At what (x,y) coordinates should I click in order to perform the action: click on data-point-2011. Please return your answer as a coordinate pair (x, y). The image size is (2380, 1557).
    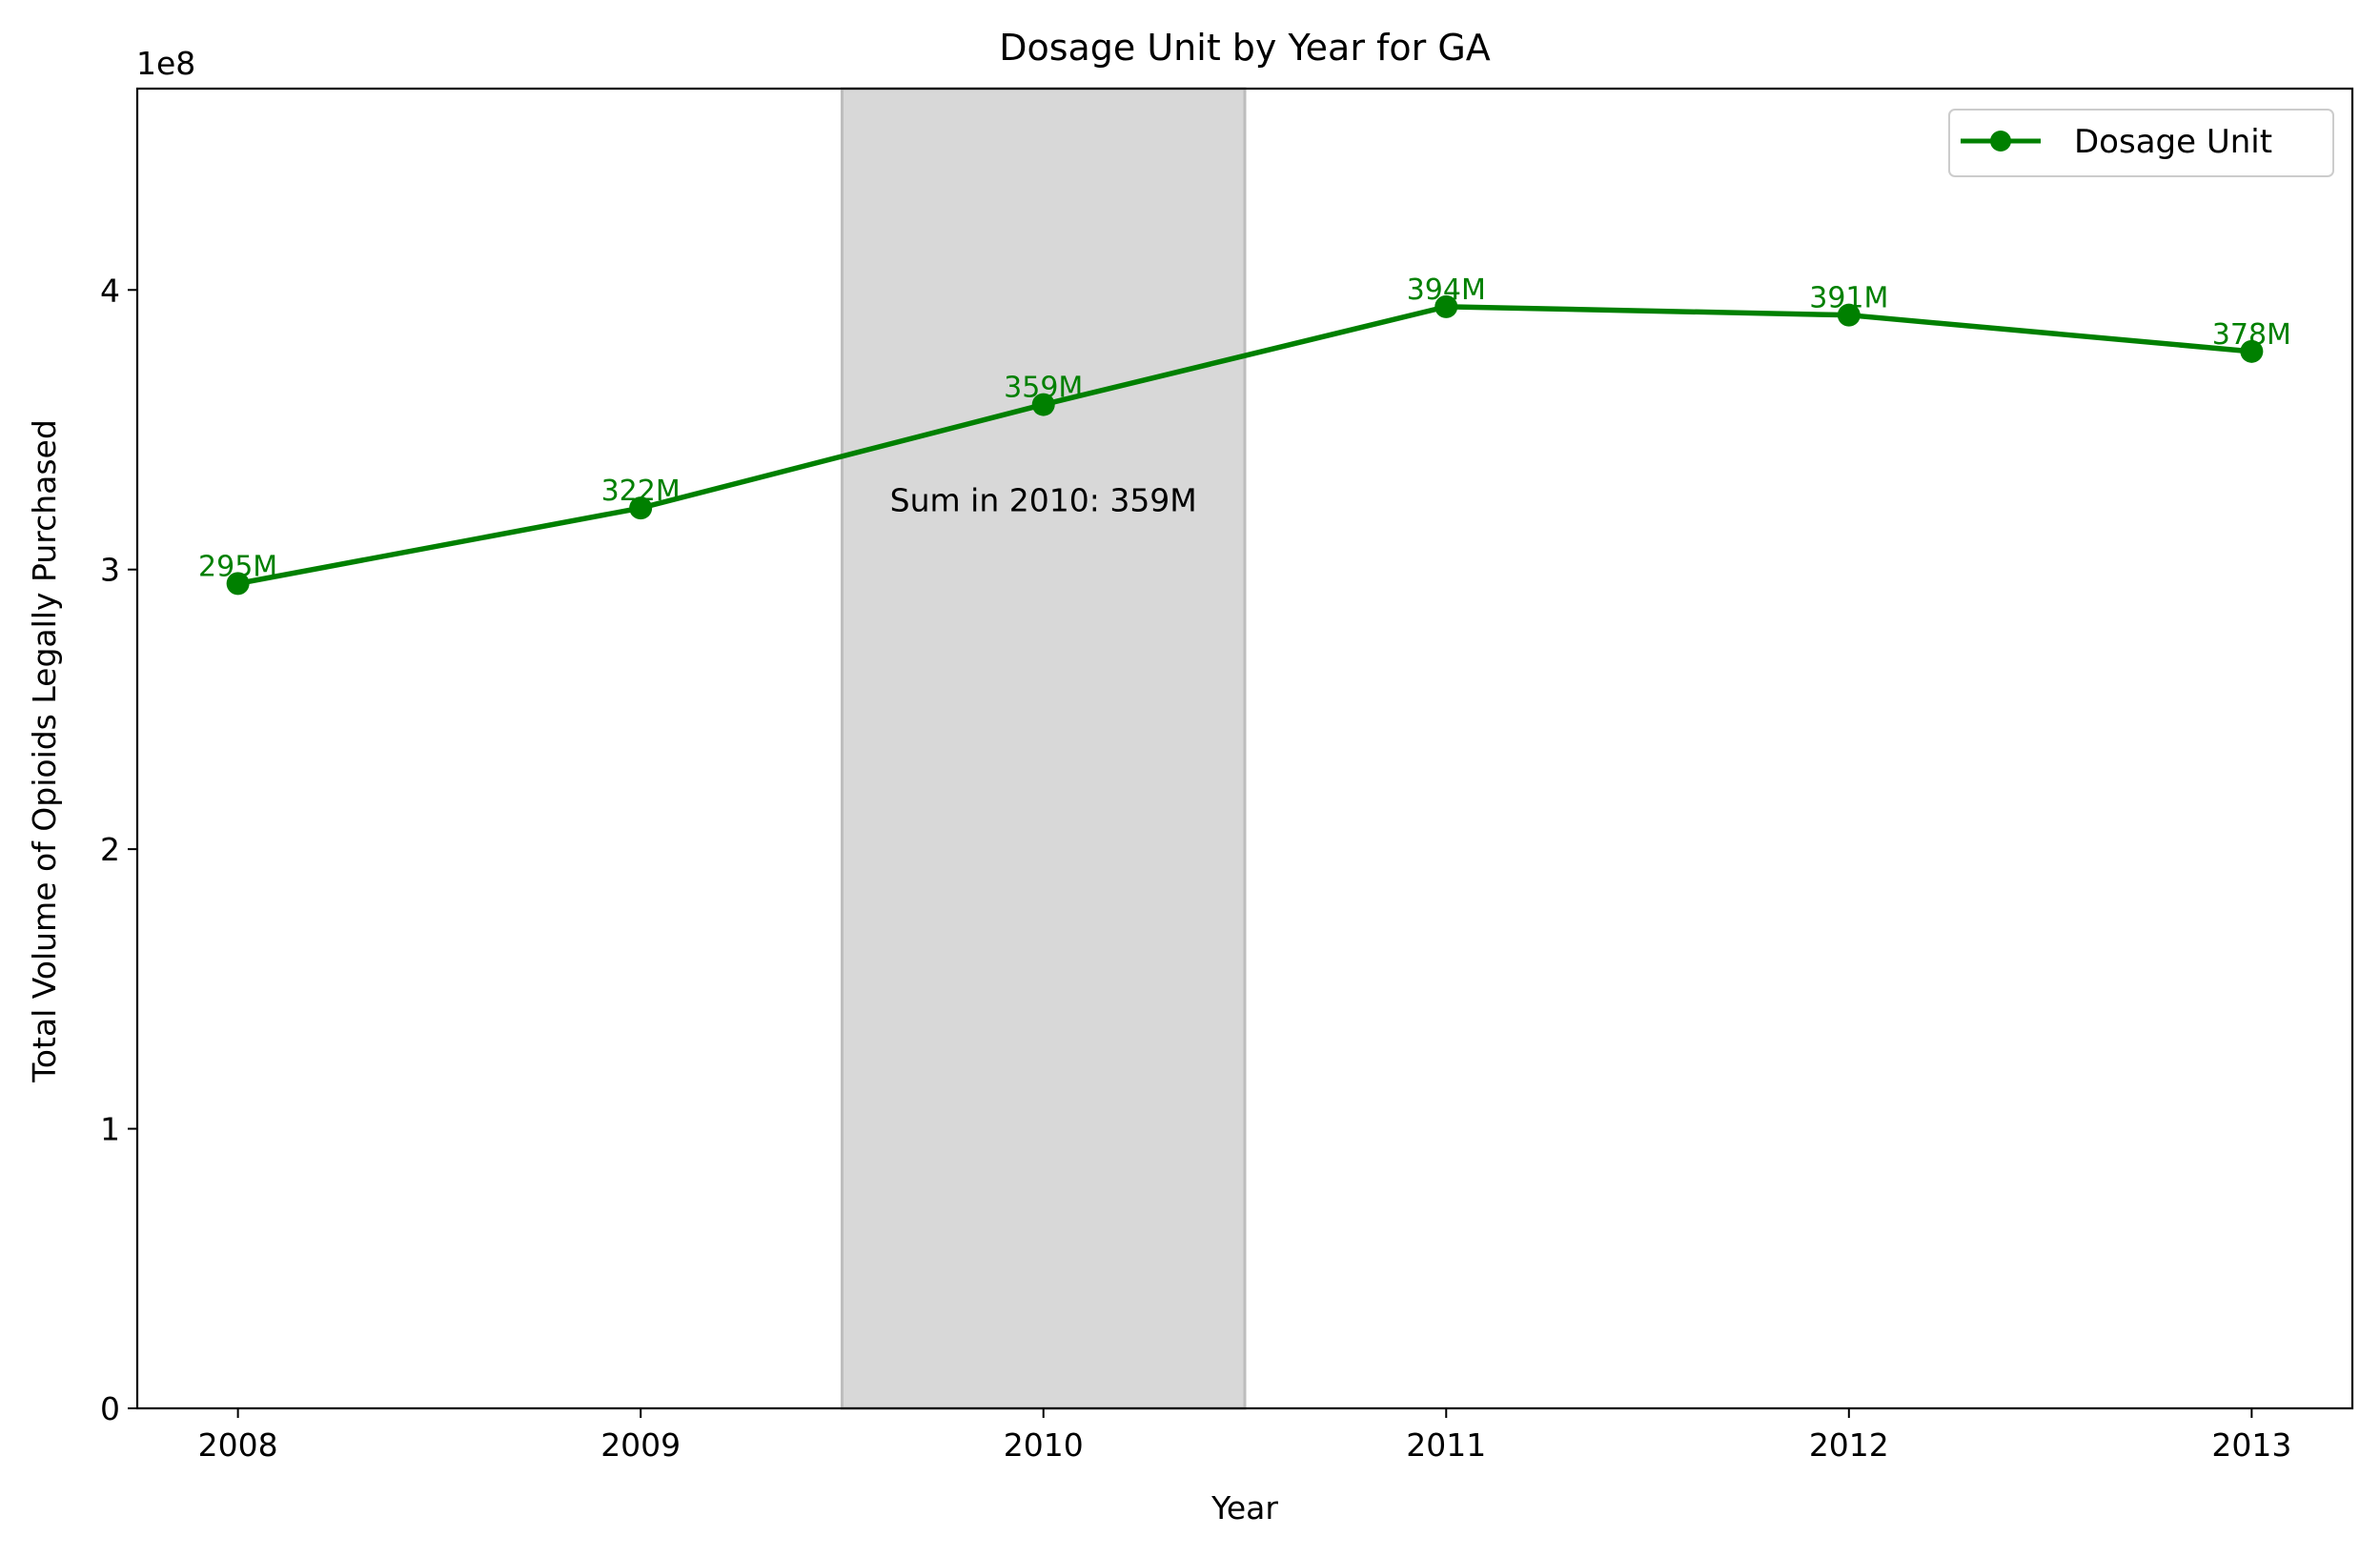
    Looking at the image, I should click on (1446, 306).